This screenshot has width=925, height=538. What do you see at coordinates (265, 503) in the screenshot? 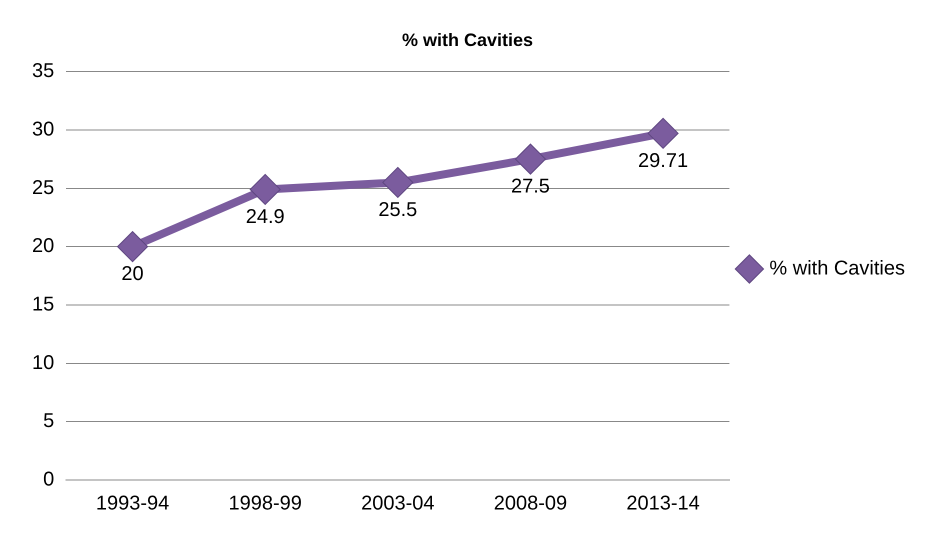
I see `x-tick-label: 1998-99` at bounding box center [265, 503].